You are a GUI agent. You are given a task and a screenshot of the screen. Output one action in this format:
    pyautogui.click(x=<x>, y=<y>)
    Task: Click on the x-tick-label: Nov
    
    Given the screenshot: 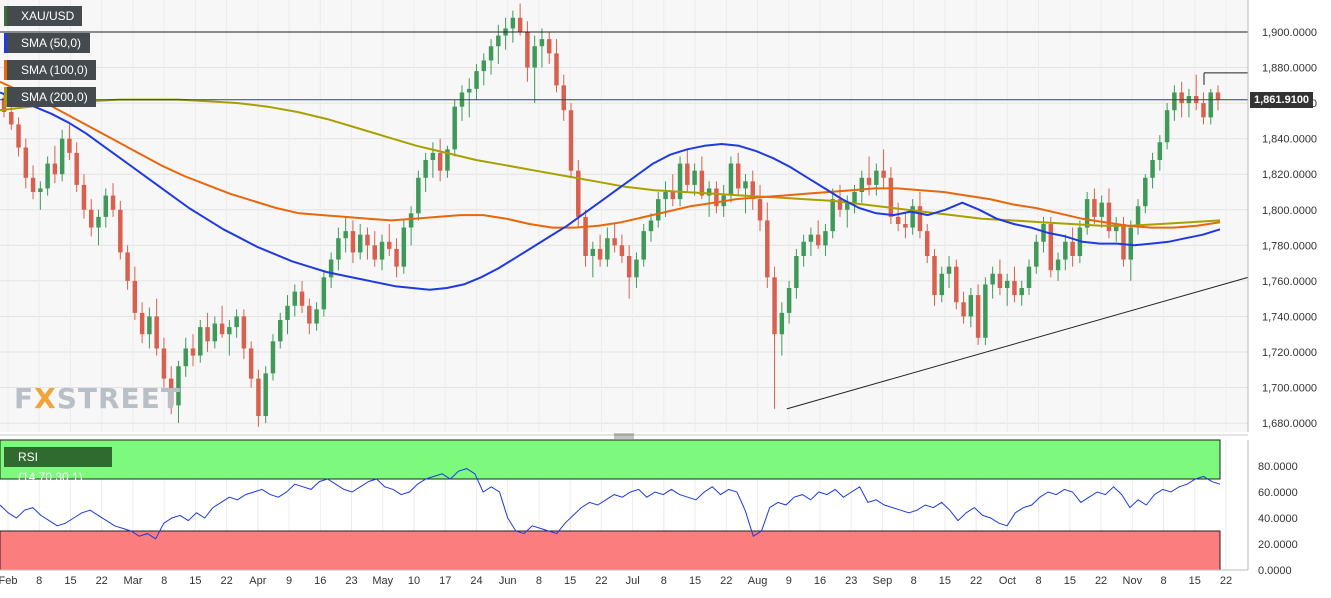 What is the action you would take?
    pyautogui.click(x=1133, y=581)
    